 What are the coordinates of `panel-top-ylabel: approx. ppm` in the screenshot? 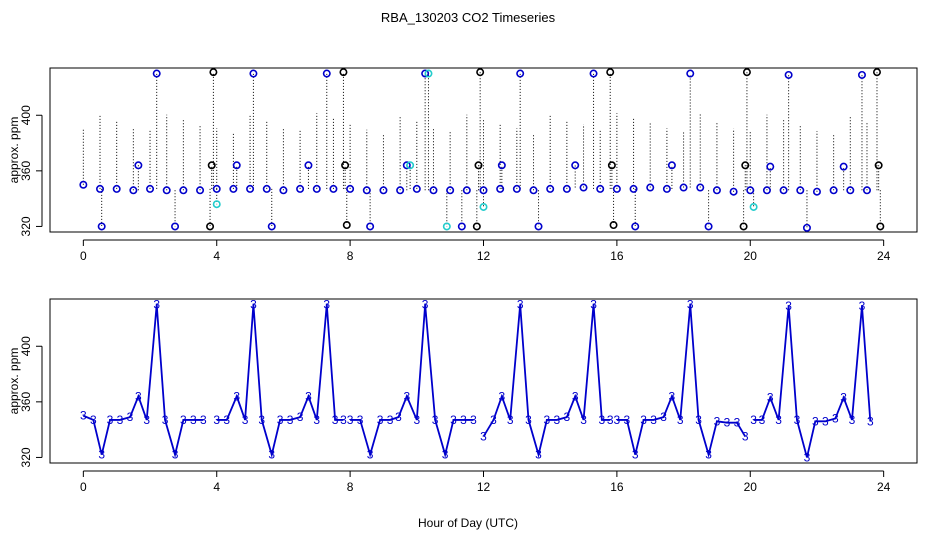 It's located at (14, 150).